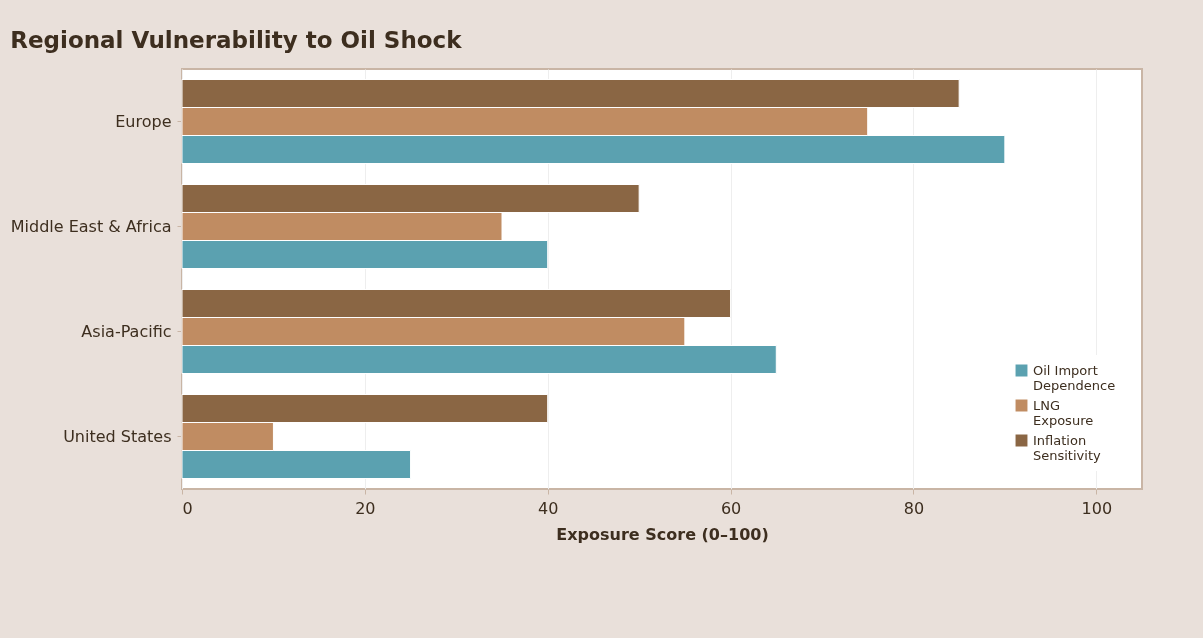  I want to click on chart-title: Regional Vulnerability to Oil Shock, so click(236, 40).